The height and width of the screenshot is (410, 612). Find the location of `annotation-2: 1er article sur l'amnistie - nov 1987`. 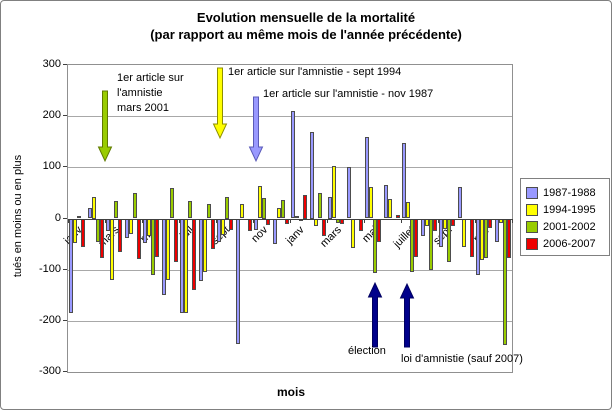

annotation-2: 1er article sur l'amnistie - nov 1987 is located at coordinates (348, 94).